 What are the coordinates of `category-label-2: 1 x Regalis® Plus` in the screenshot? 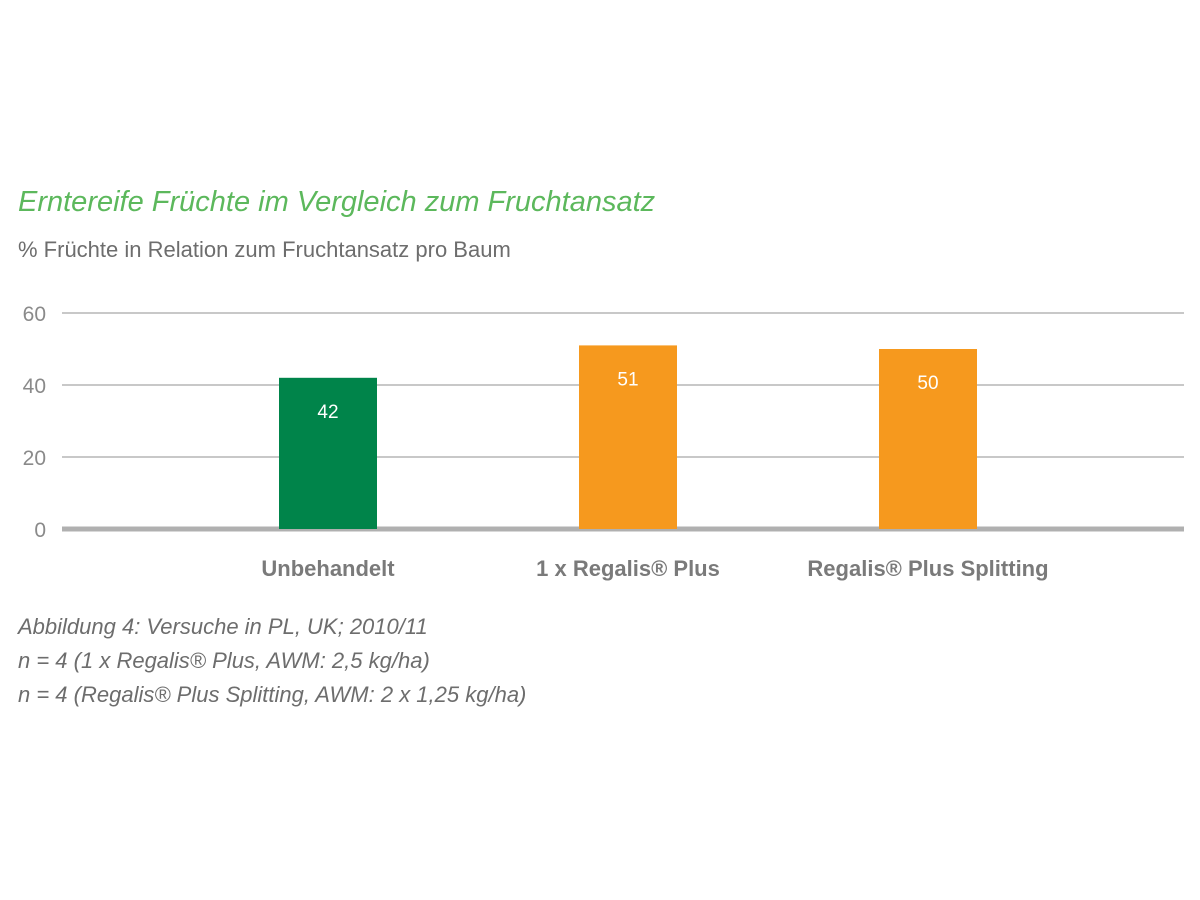 It's located at (628, 568).